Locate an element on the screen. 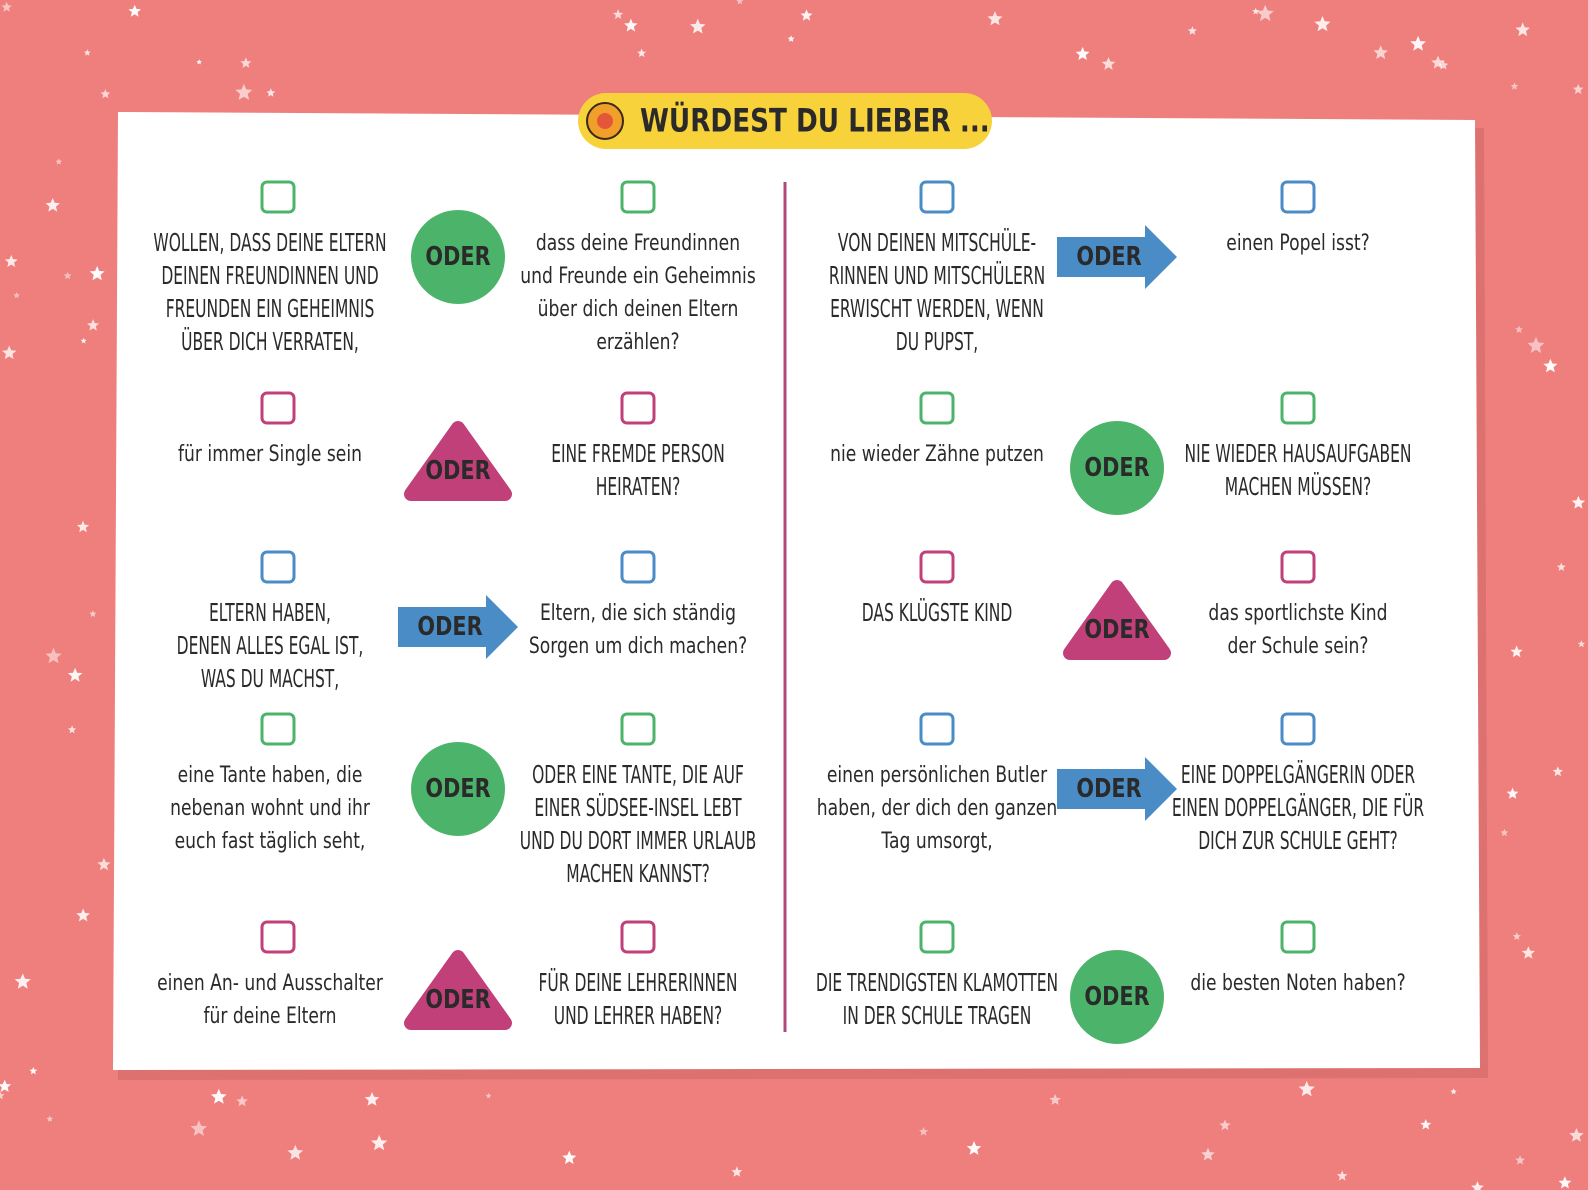 The image size is (1588, 1190). option-text: EINER SÜDSEE-INSEL LEBT is located at coordinates (638, 807).